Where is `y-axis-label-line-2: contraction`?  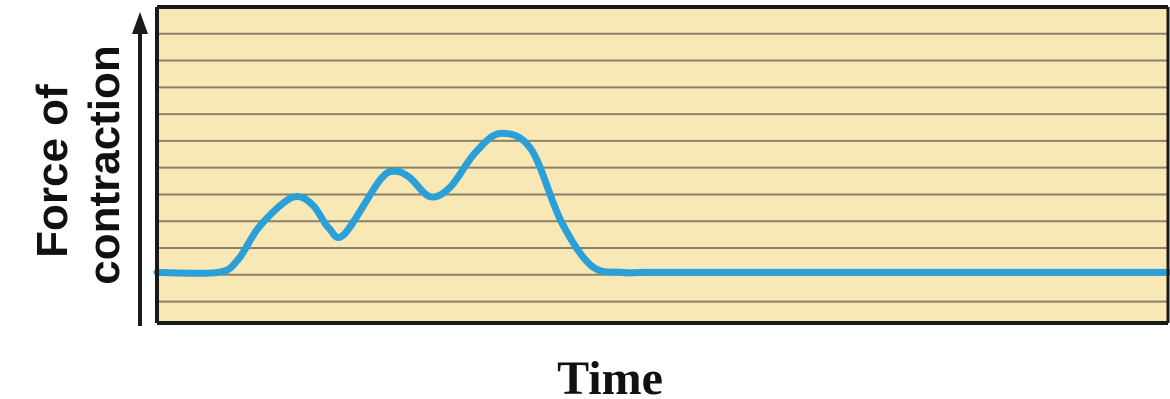
y-axis-label-line-2: contraction is located at coordinates (104, 165).